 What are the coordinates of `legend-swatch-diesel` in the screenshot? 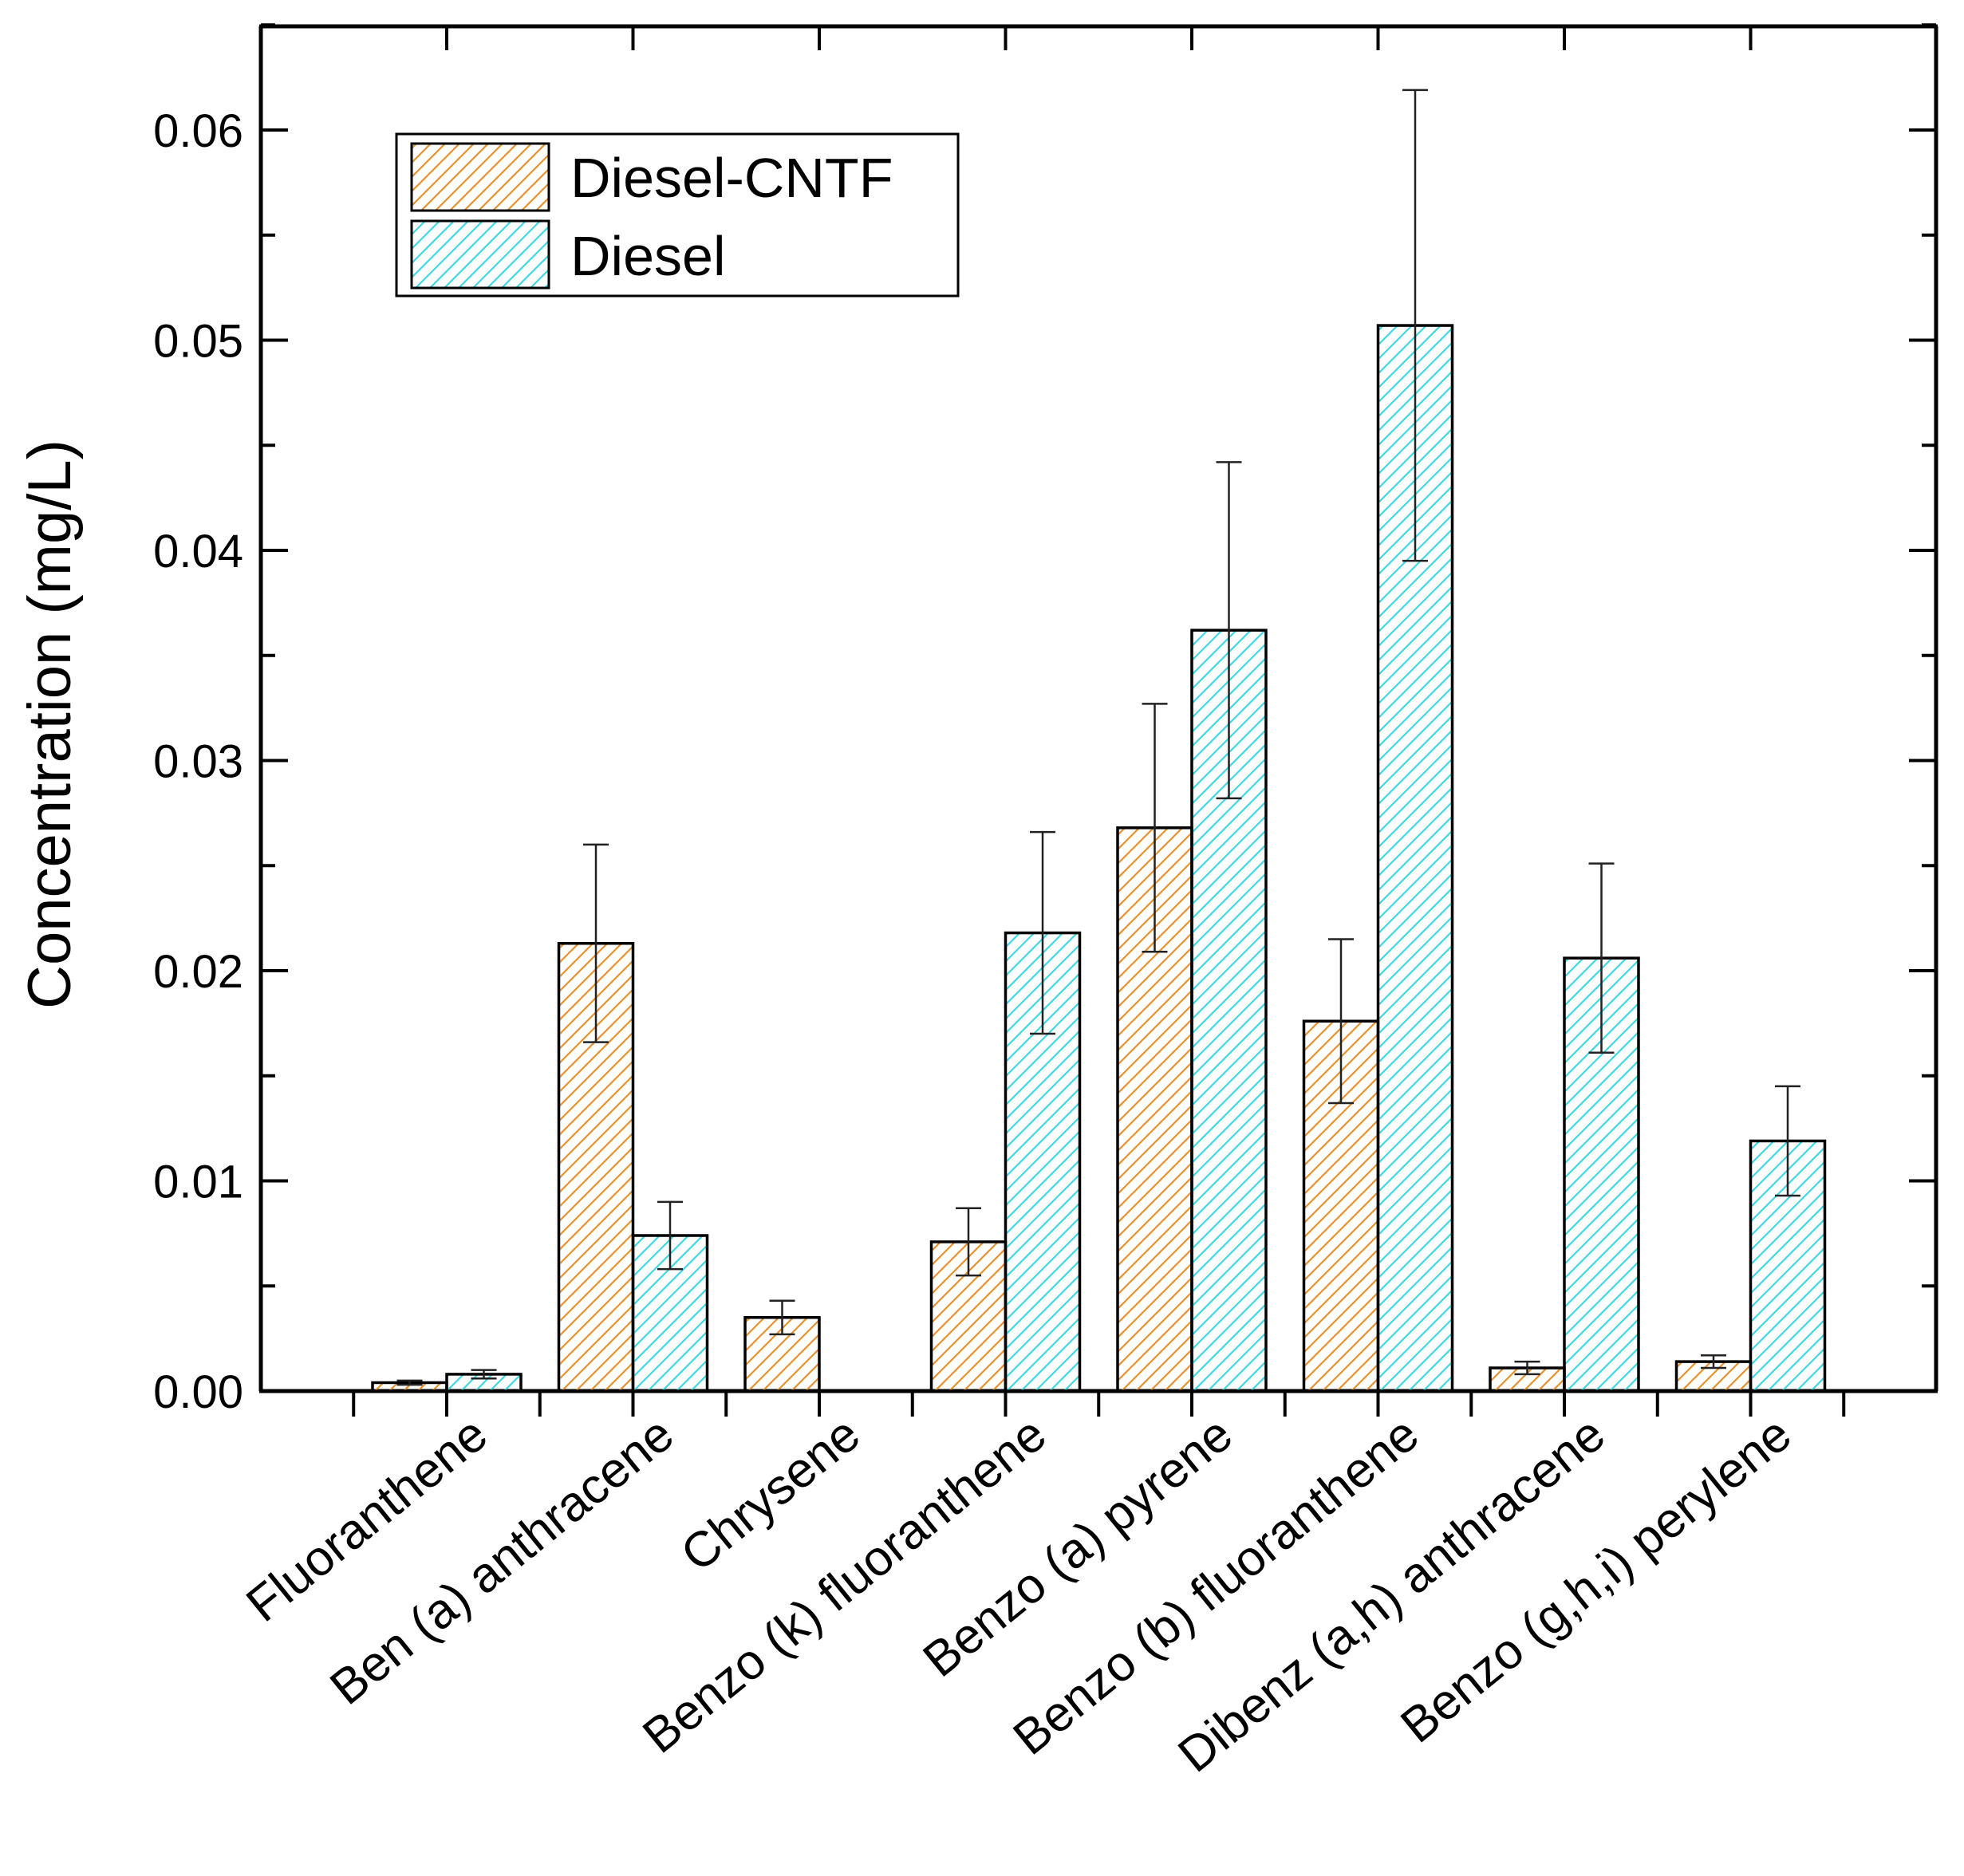 It's located at (480, 254).